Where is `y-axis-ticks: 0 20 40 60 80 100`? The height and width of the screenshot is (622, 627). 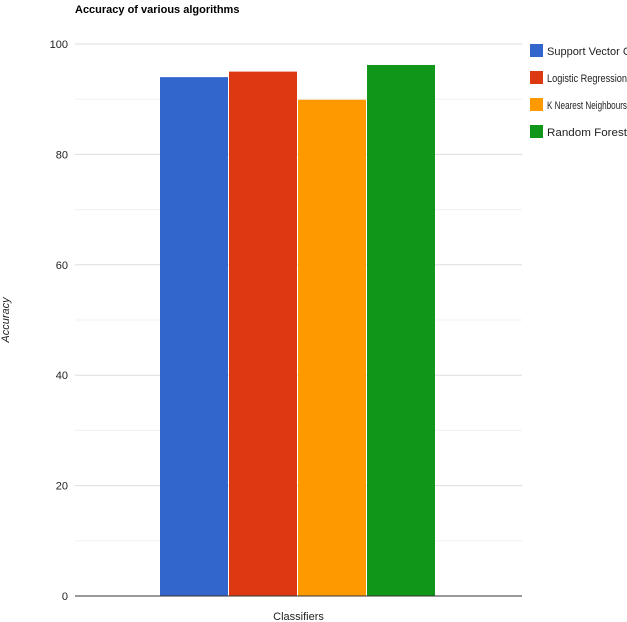 y-axis-ticks: 0 20 40 60 80 100 is located at coordinates (59, 321).